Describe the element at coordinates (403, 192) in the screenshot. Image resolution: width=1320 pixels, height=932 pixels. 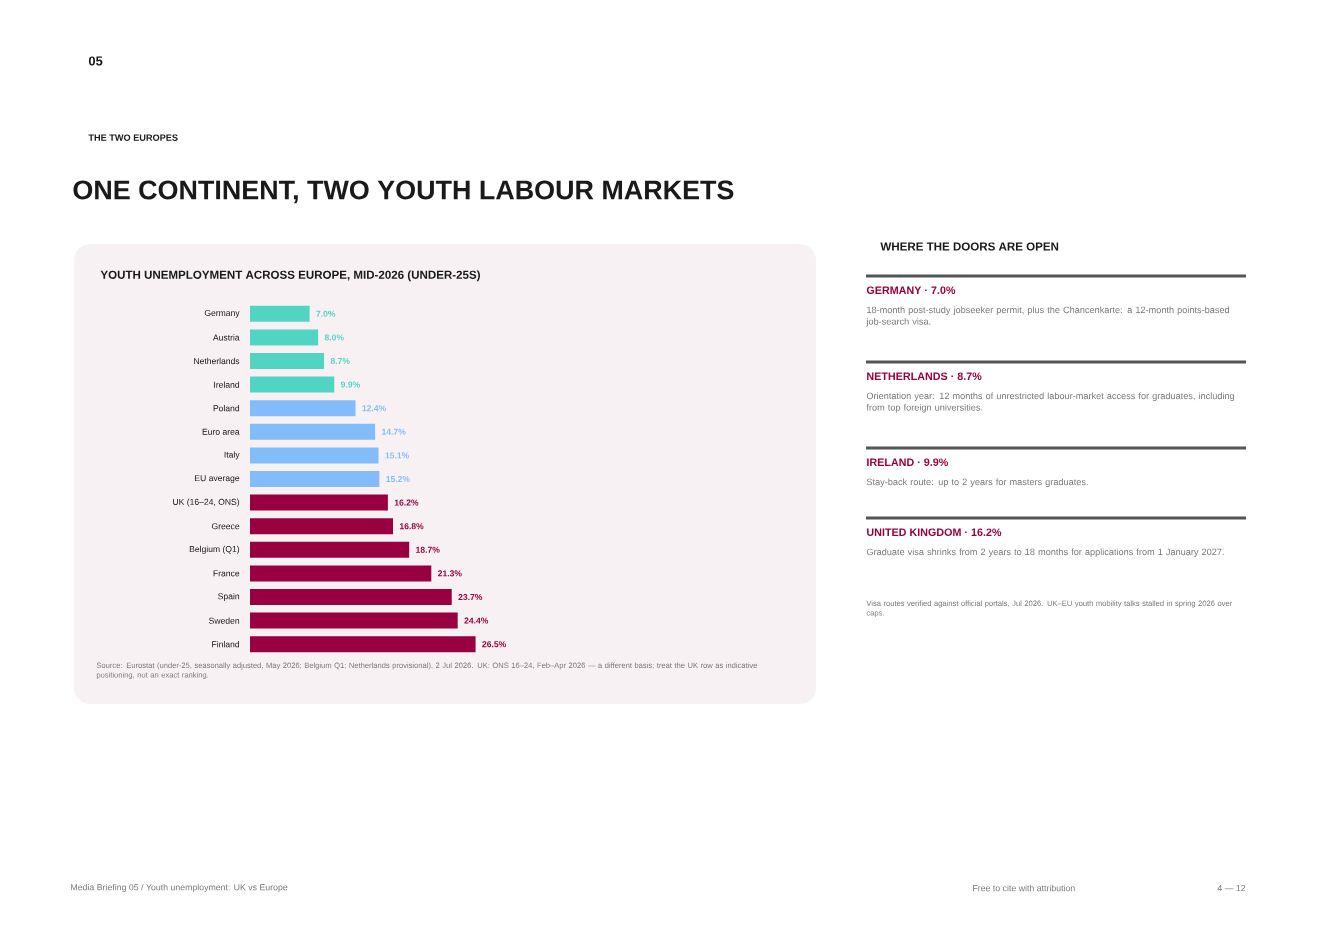
I see `chart-title: ONE CONTINENT, TWO YOUTH LABOUR MARKETS` at that location.